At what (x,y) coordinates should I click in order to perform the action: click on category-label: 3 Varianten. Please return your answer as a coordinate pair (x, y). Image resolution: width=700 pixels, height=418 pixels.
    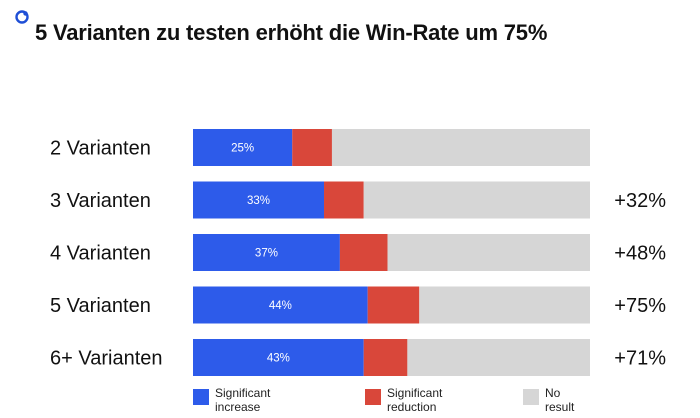
    Looking at the image, I should click on (100, 201).